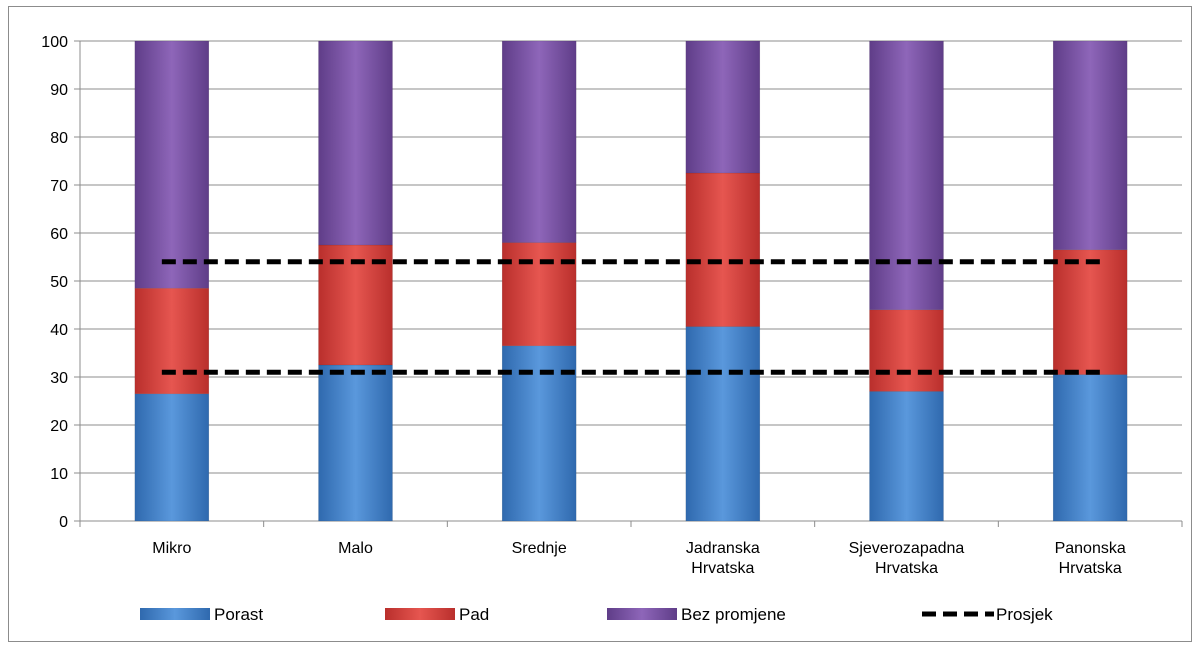 Image resolution: width=1200 pixels, height=648 pixels. Describe the element at coordinates (723, 548) in the screenshot. I see `x-tick-label: Jadranska` at that location.